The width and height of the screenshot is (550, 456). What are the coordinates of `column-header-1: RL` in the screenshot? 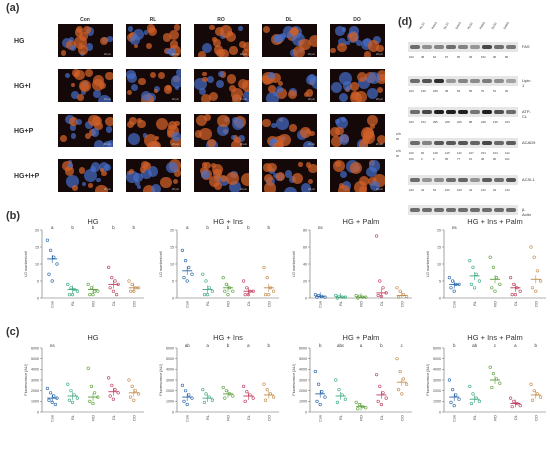 It's located at (153, 20).